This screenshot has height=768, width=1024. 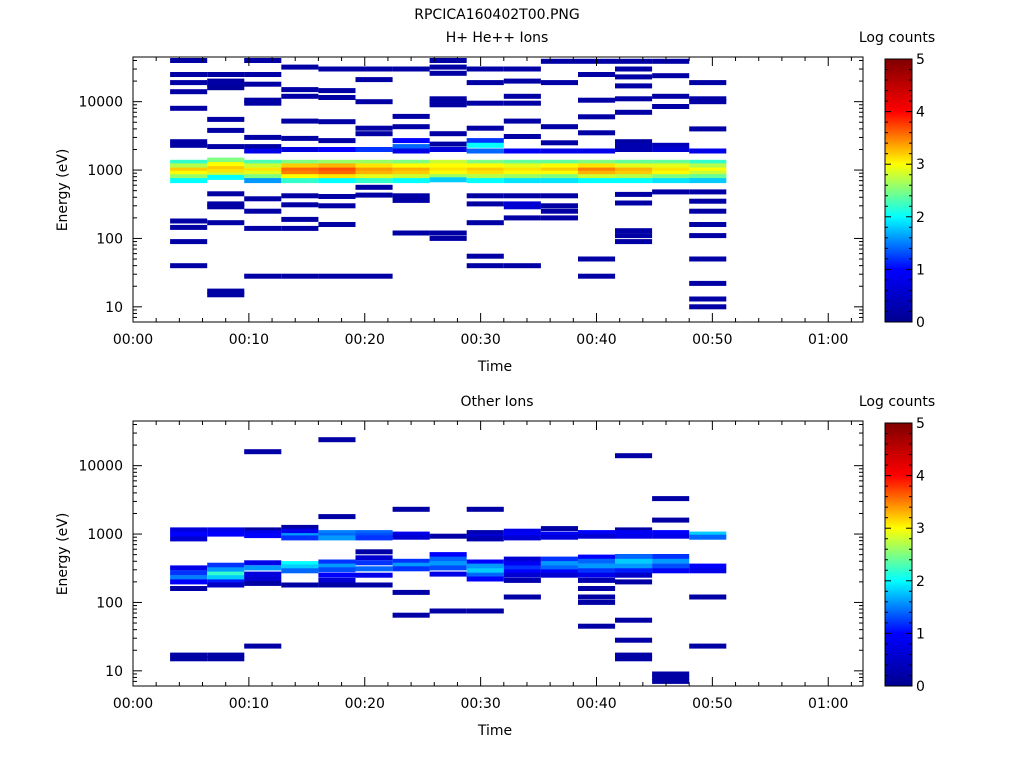 I want to click on colorbar: 0 1 2 3 4 5, so click(x=904, y=555).